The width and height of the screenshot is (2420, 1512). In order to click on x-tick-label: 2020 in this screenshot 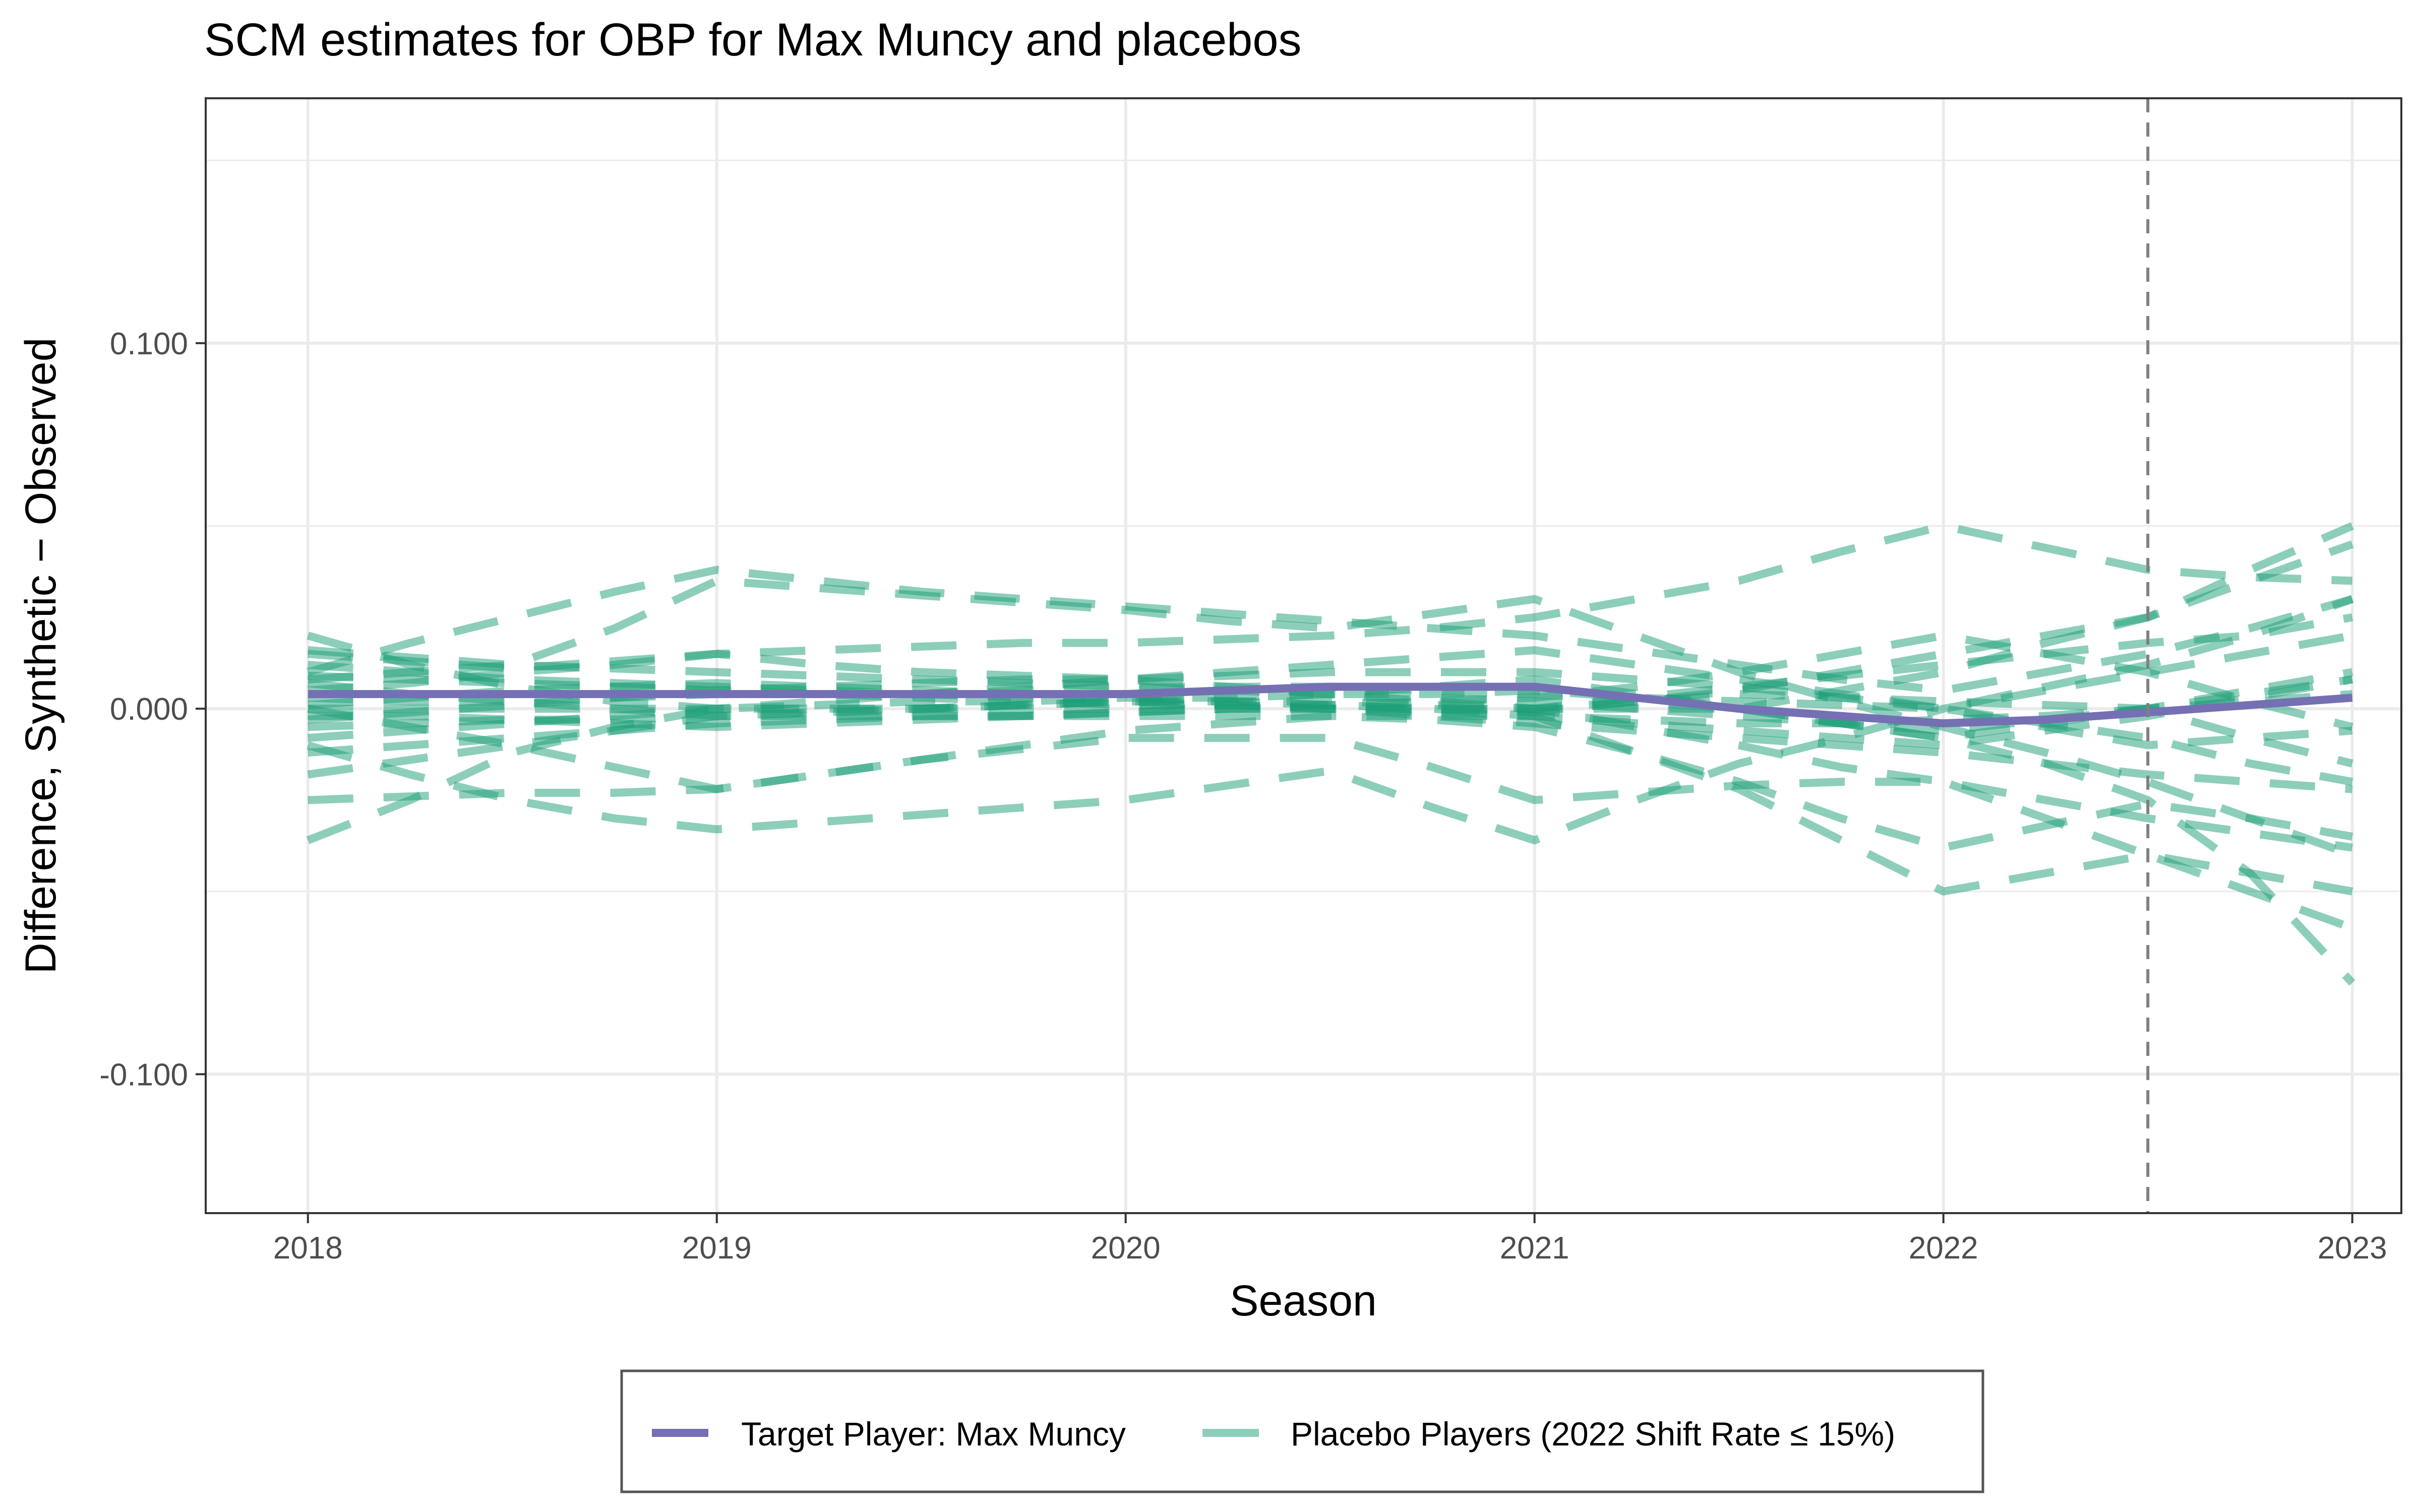, I will do `click(1126, 1248)`.